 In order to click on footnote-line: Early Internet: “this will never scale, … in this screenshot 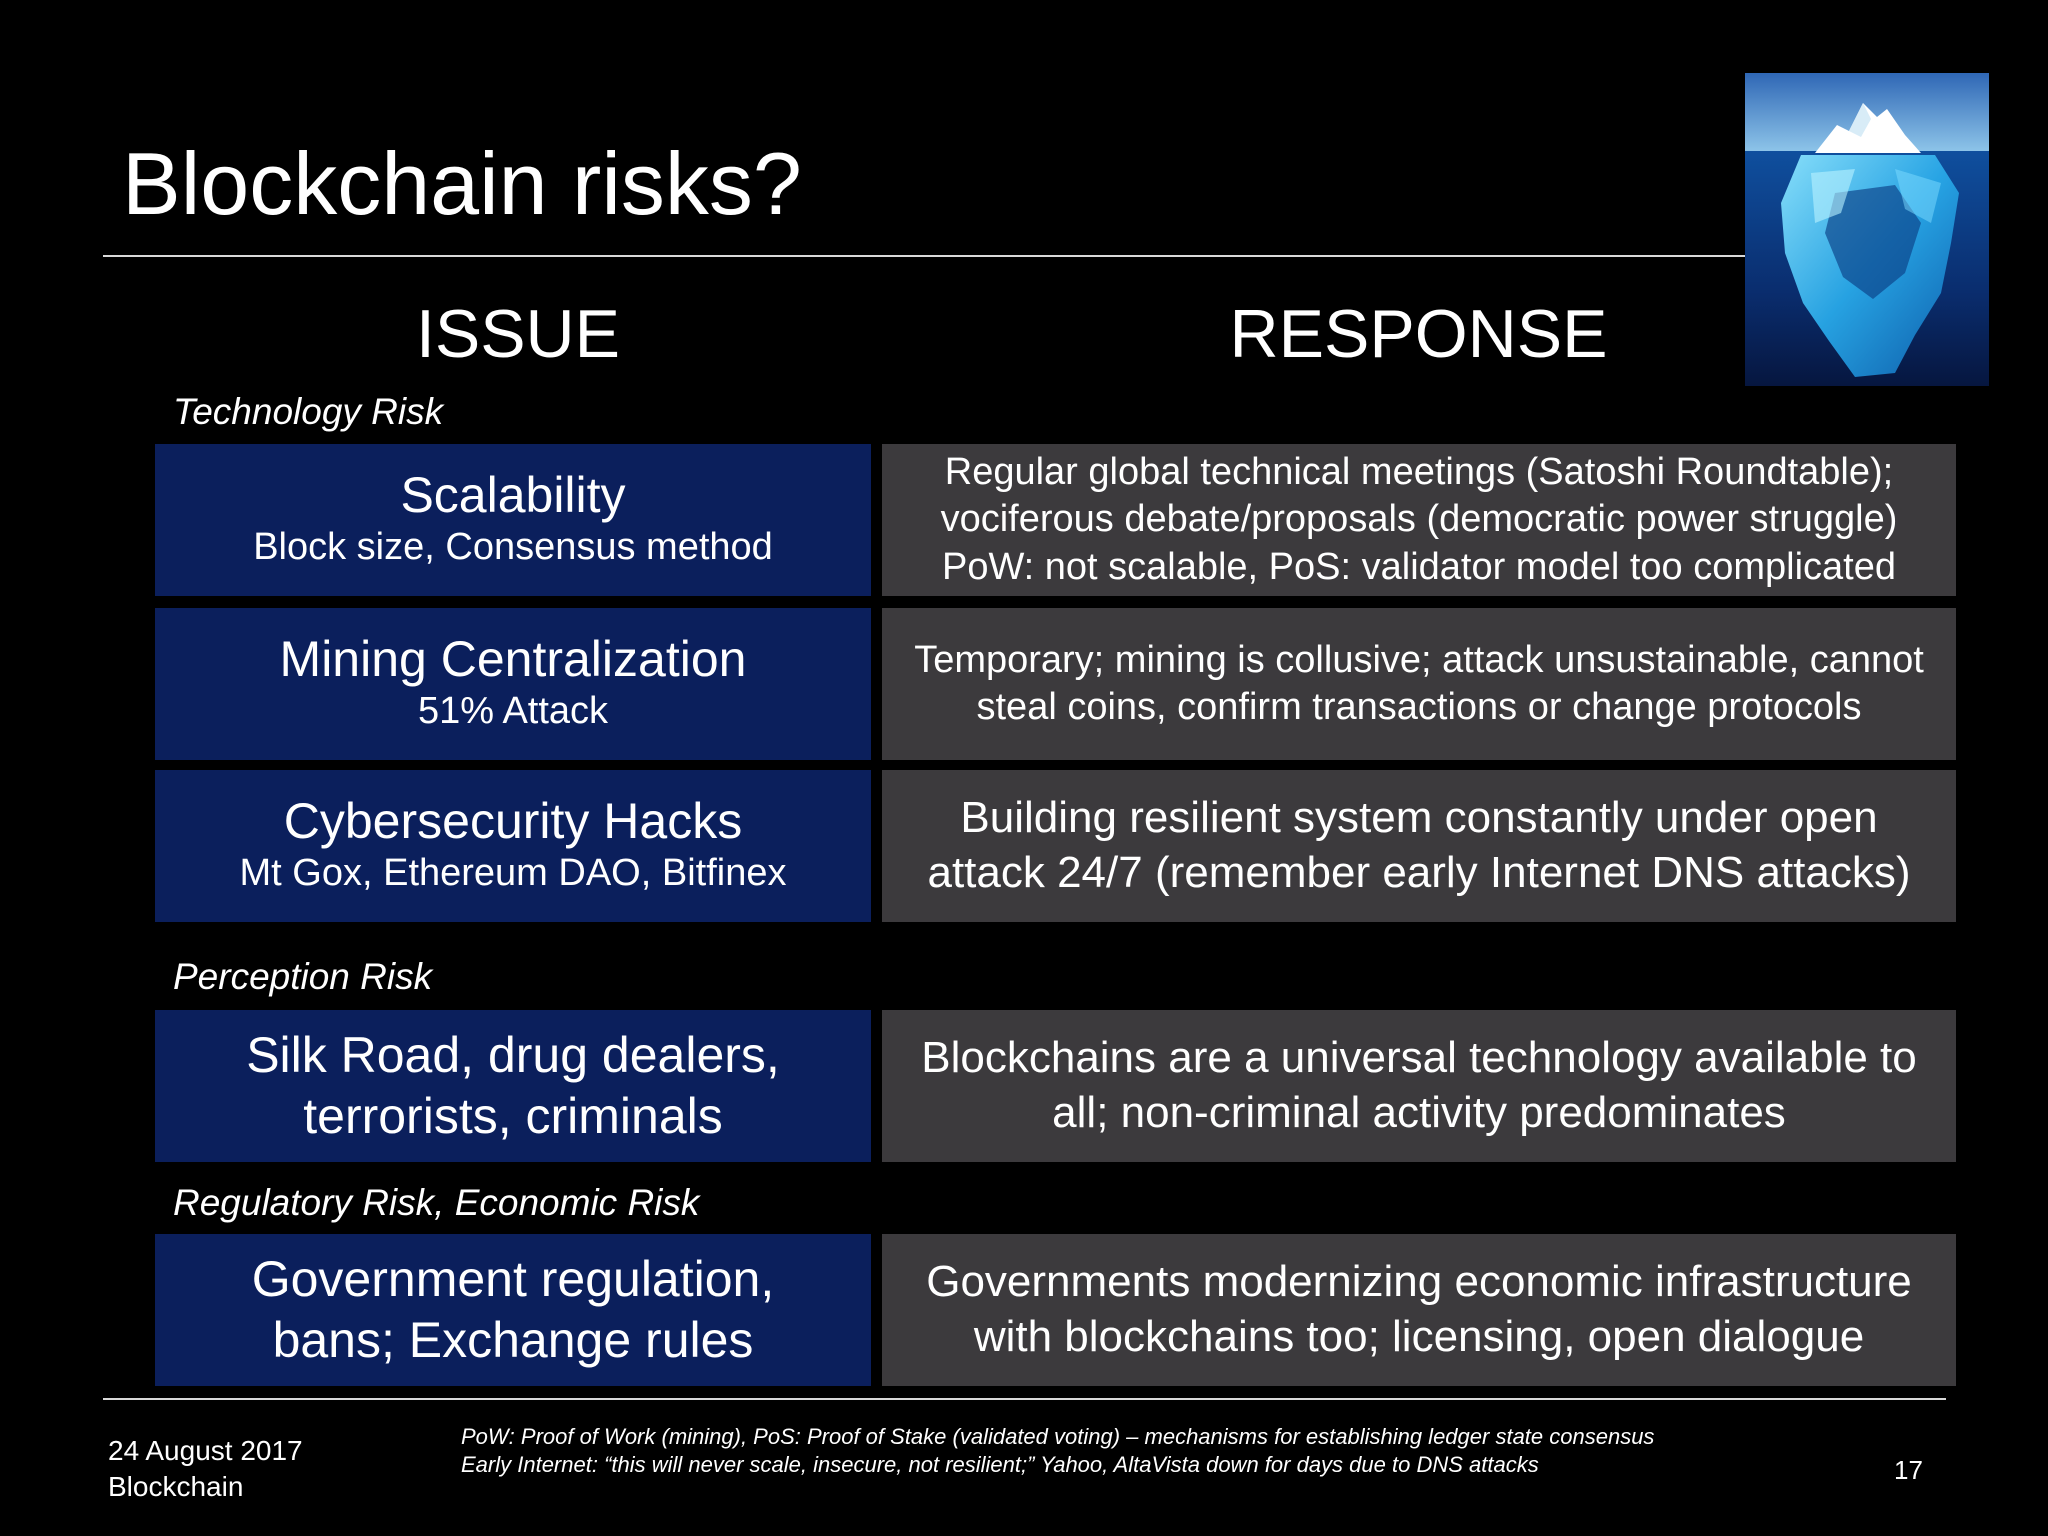, I will do `click(1000, 1465)`.